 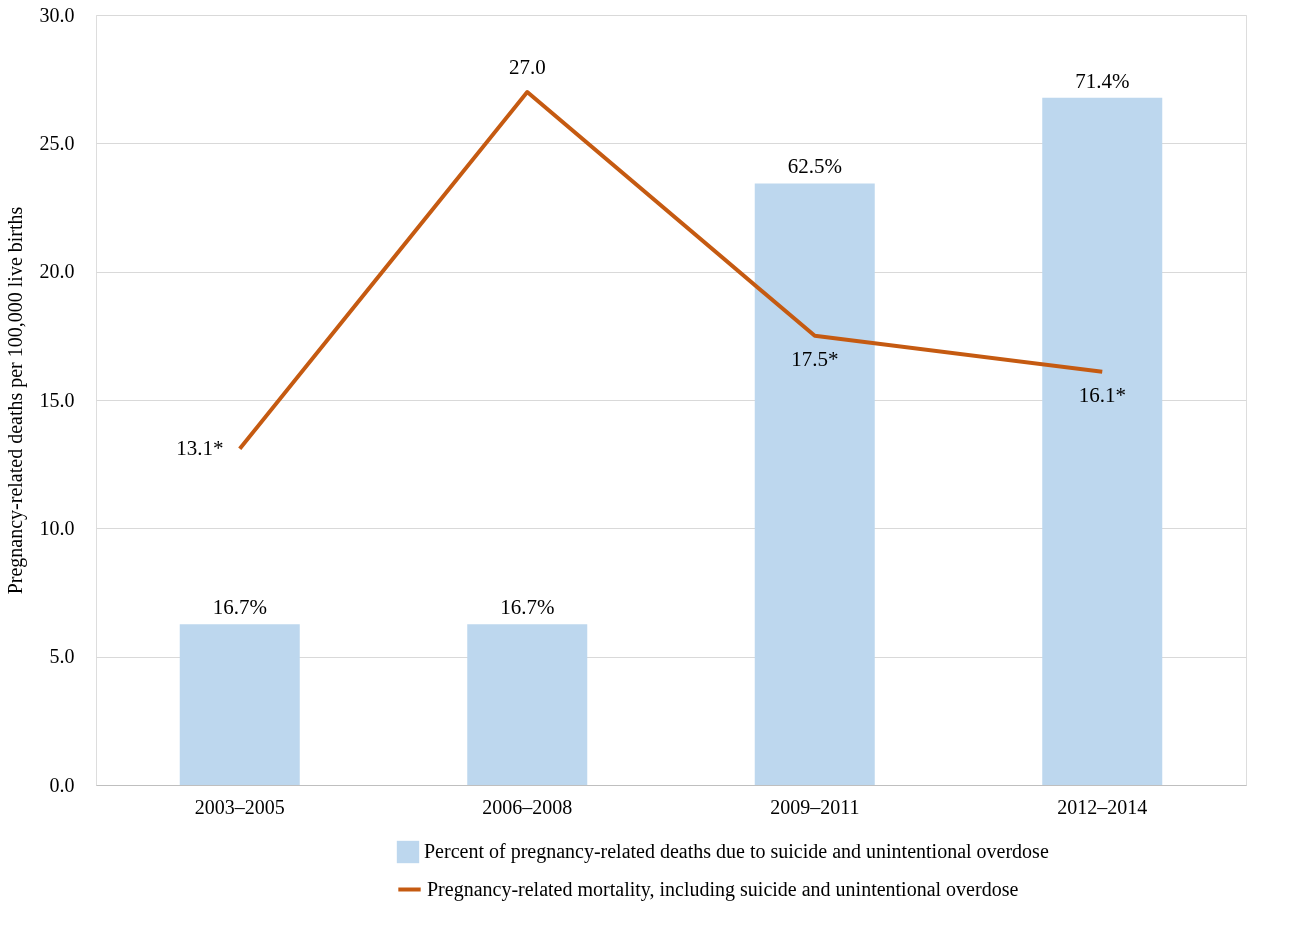 I want to click on y-tick-label: 20.0, so click(x=57, y=271).